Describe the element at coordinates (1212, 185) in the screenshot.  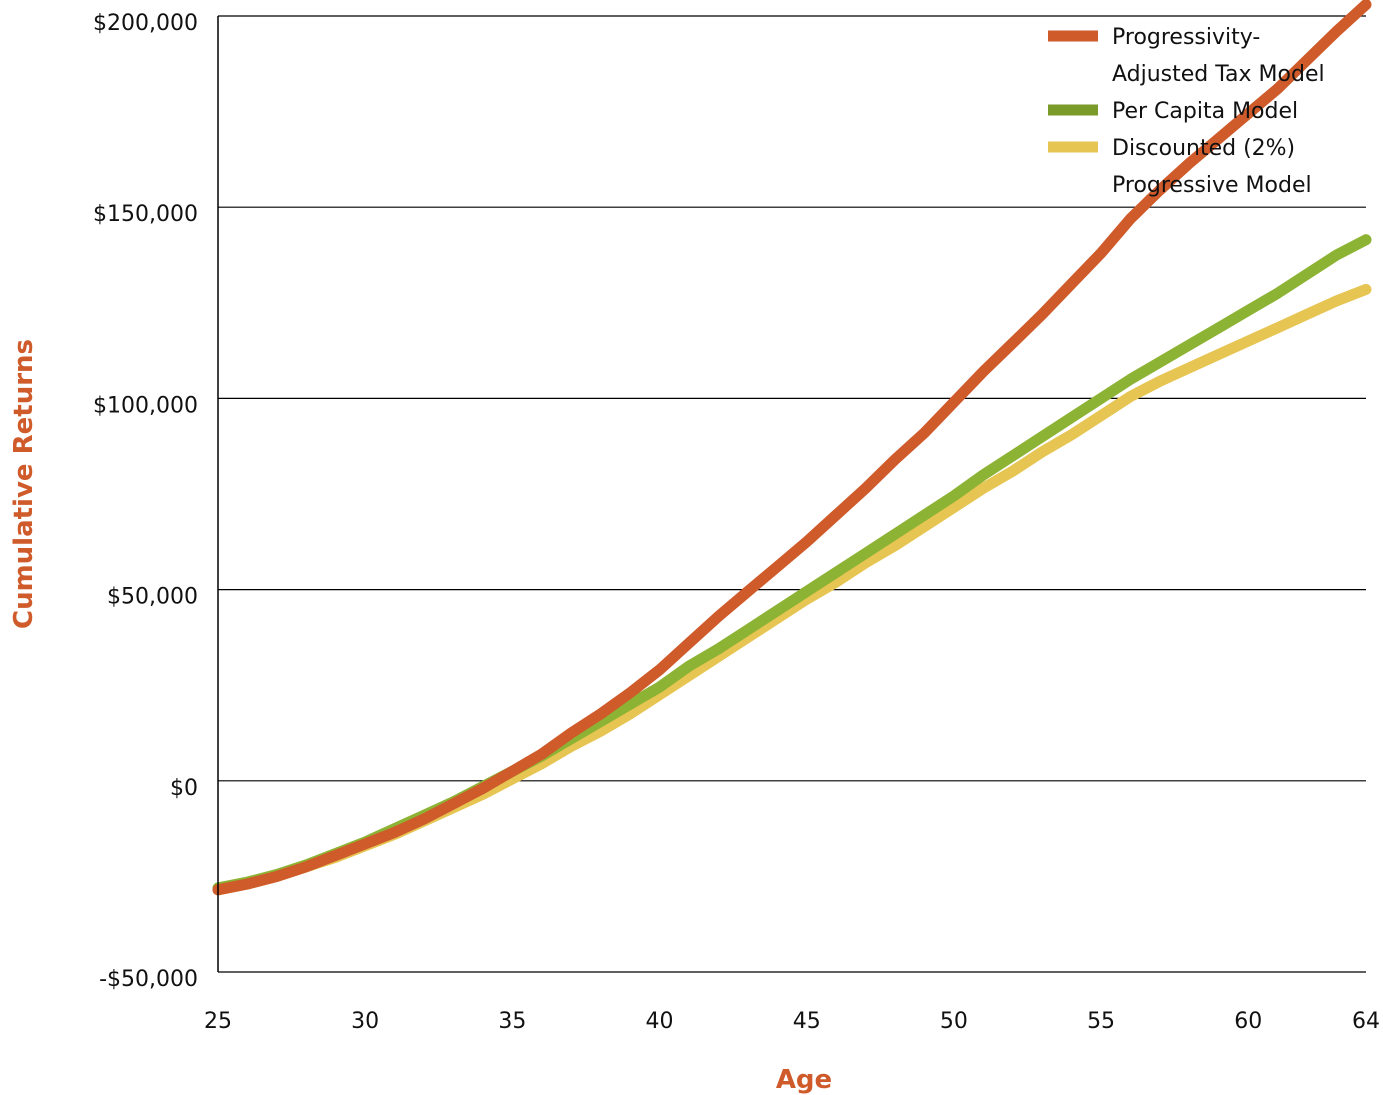
I see `legend-label-2: Progressive Model` at that location.